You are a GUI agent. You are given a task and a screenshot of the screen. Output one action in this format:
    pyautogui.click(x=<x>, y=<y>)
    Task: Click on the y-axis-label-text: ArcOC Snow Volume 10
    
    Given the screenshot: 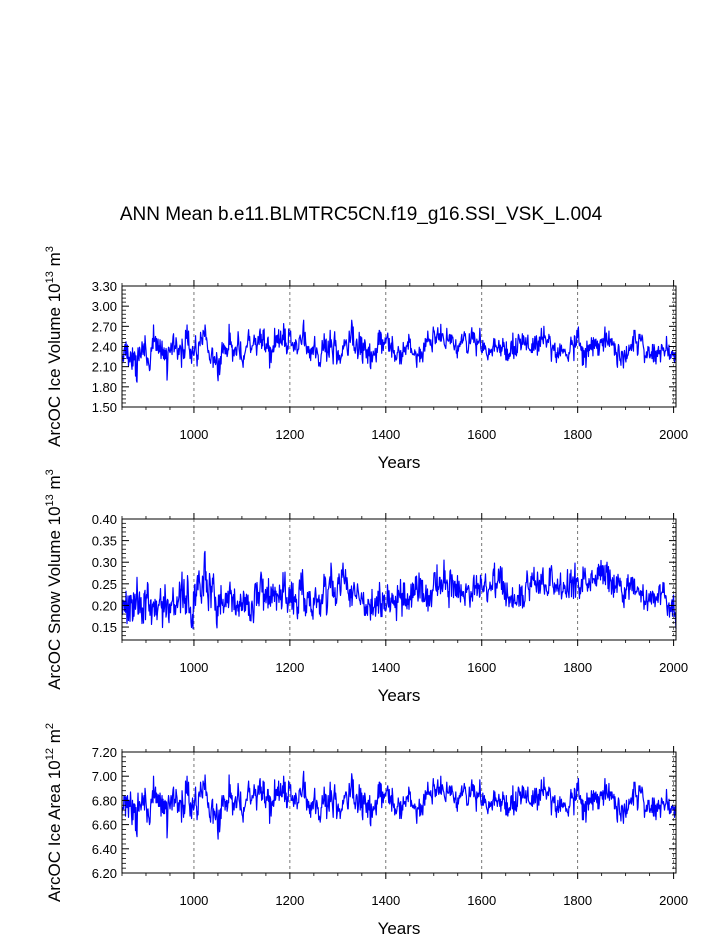 What is the action you would take?
    pyautogui.click(x=54, y=597)
    